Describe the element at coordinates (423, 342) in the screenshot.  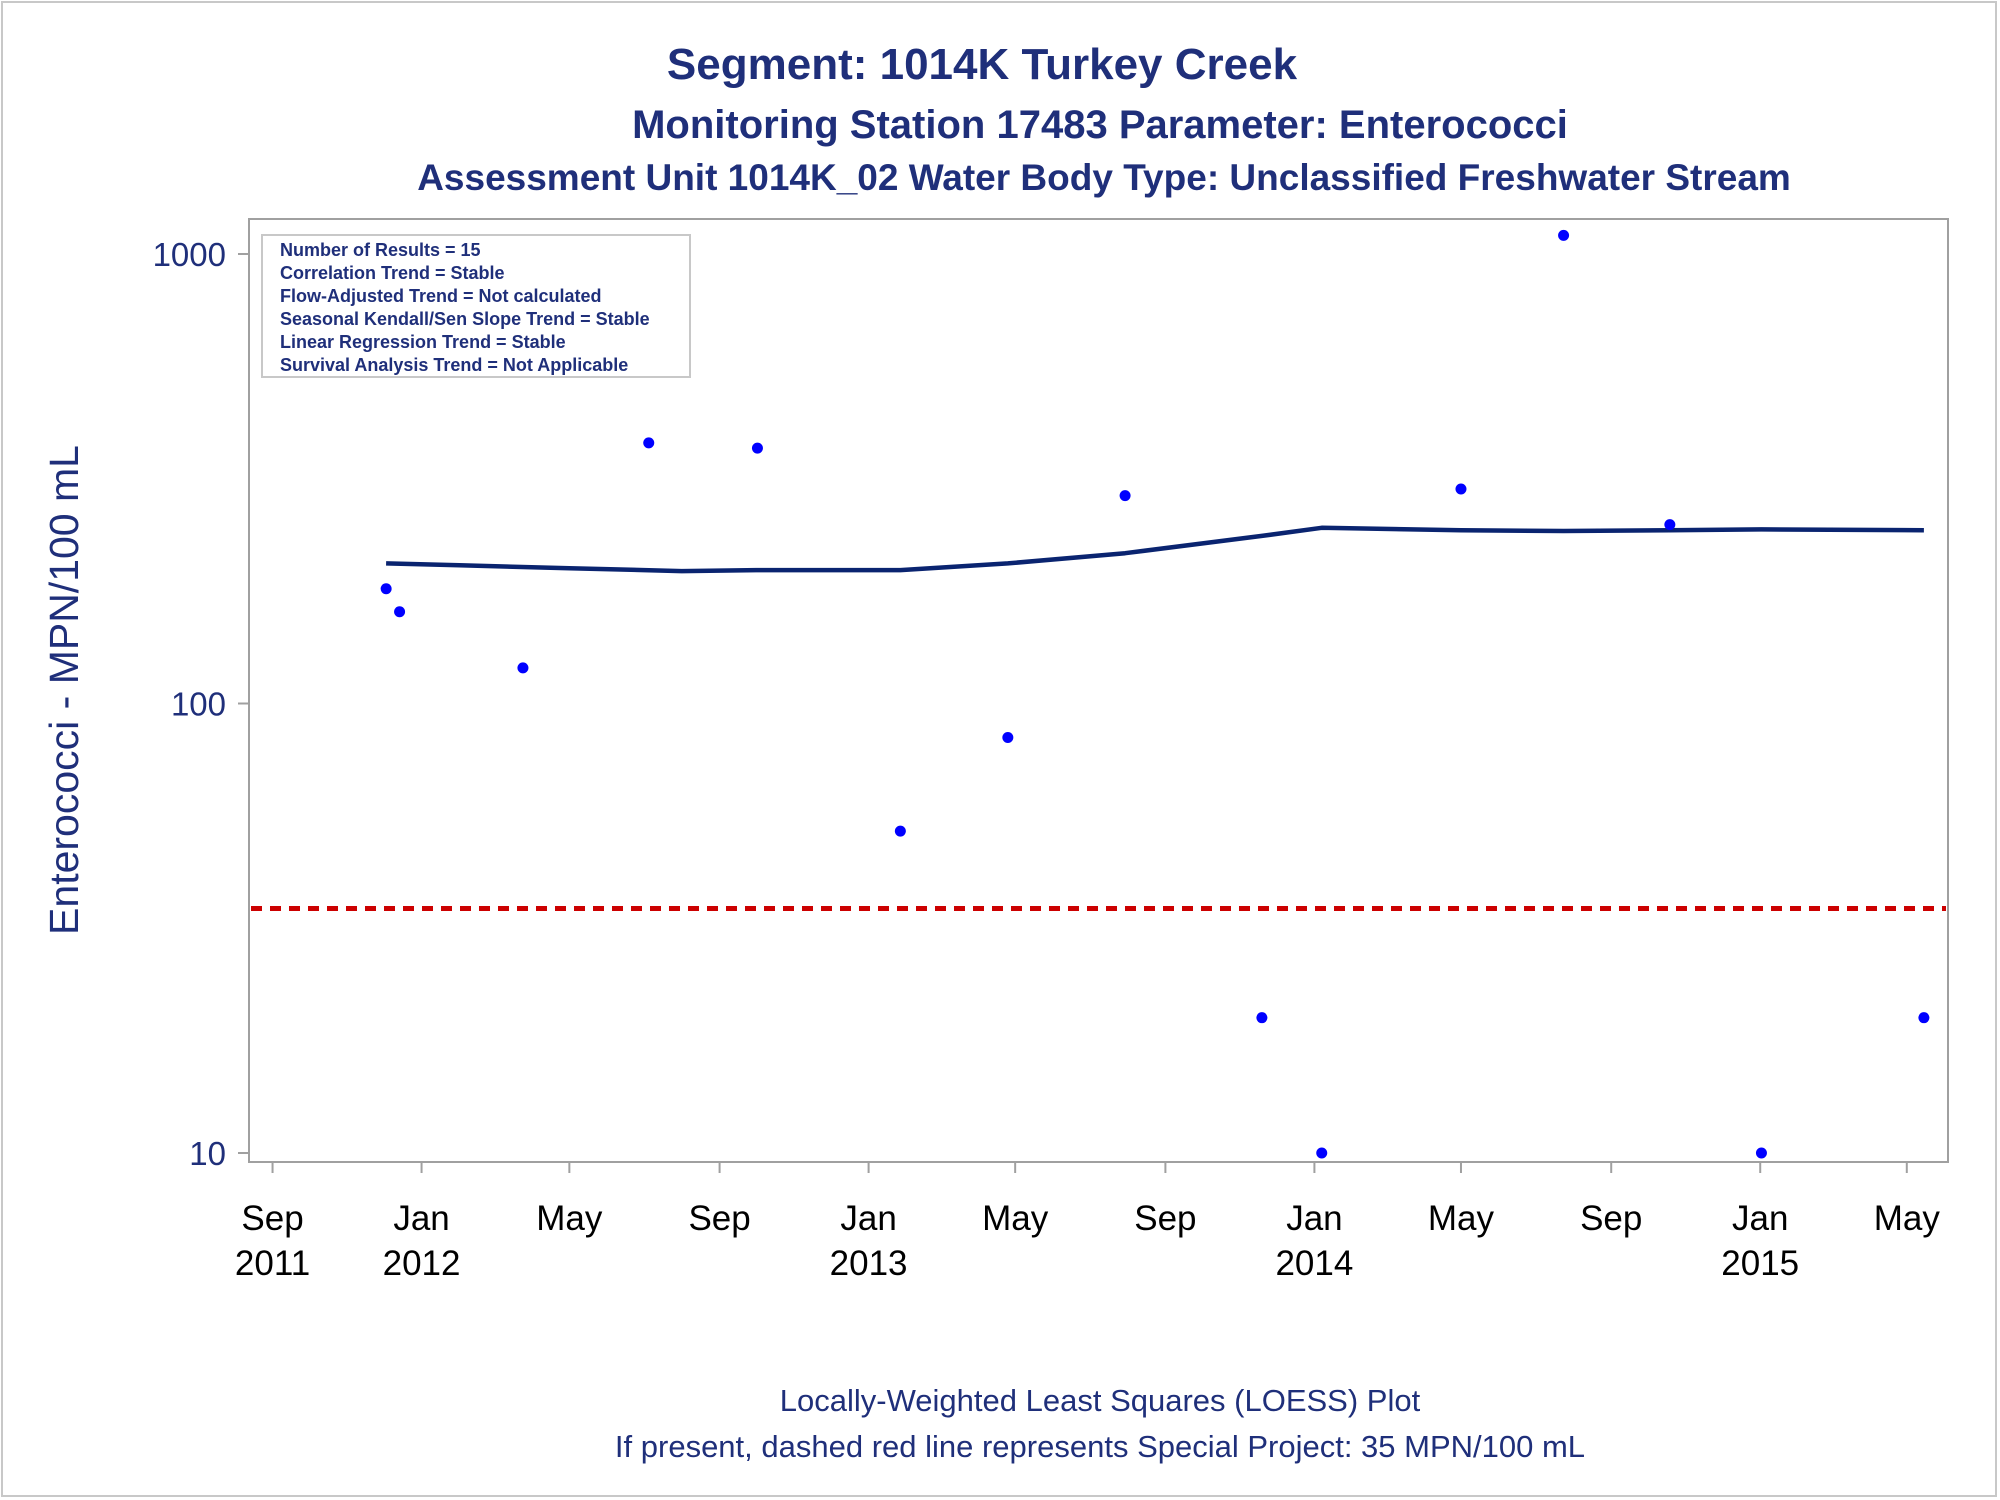
I see `stats-line-5: Linear Regression Trend = Stable` at that location.